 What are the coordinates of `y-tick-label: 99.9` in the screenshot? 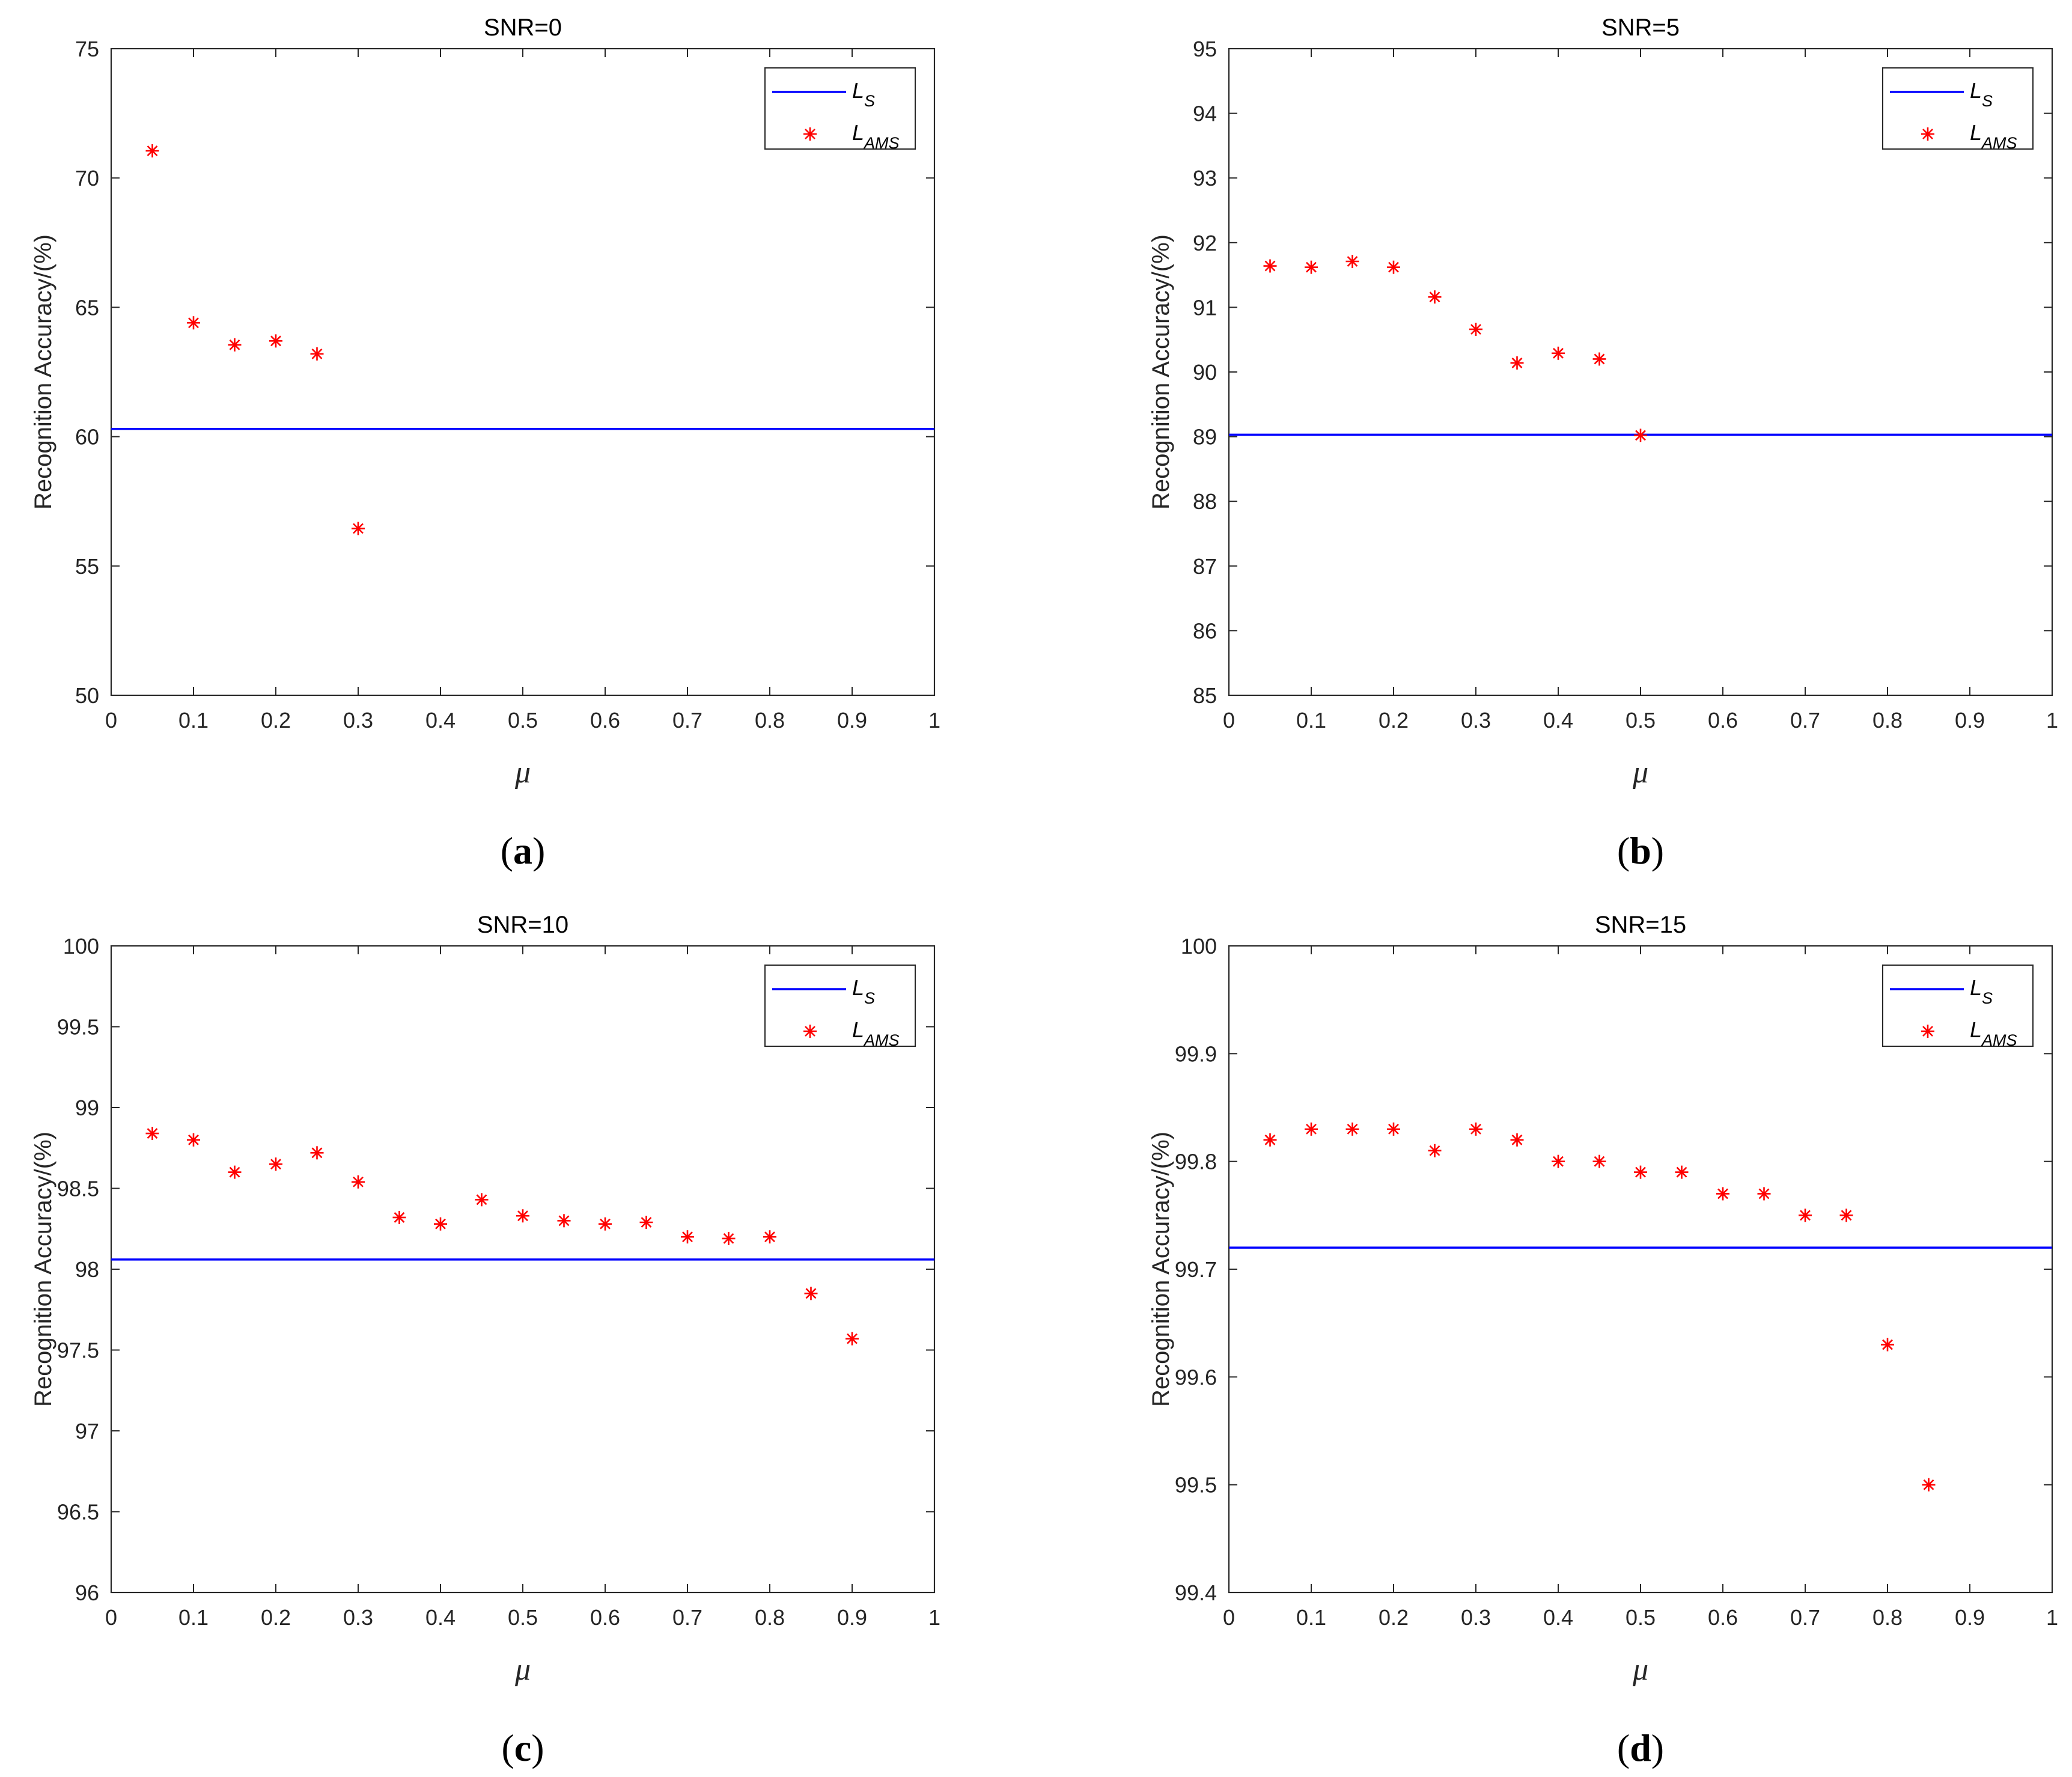 It's located at (1196, 1053).